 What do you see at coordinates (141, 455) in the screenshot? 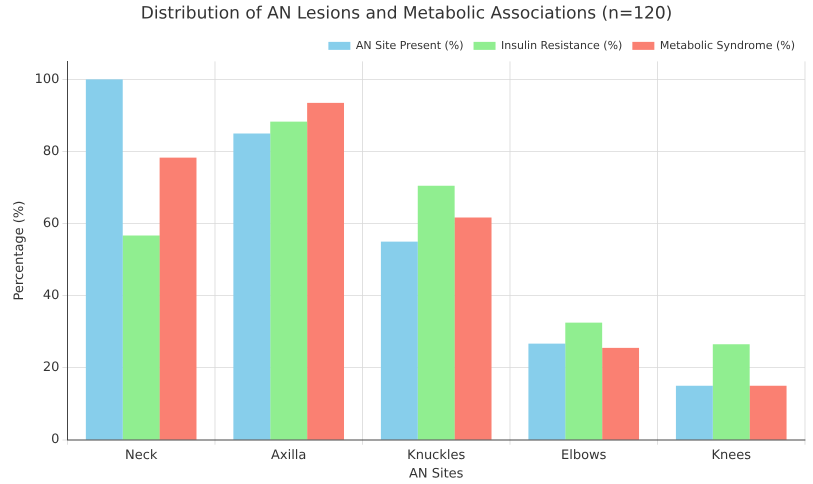
I see `x-tick-label: Neck` at bounding box center [141, 455].